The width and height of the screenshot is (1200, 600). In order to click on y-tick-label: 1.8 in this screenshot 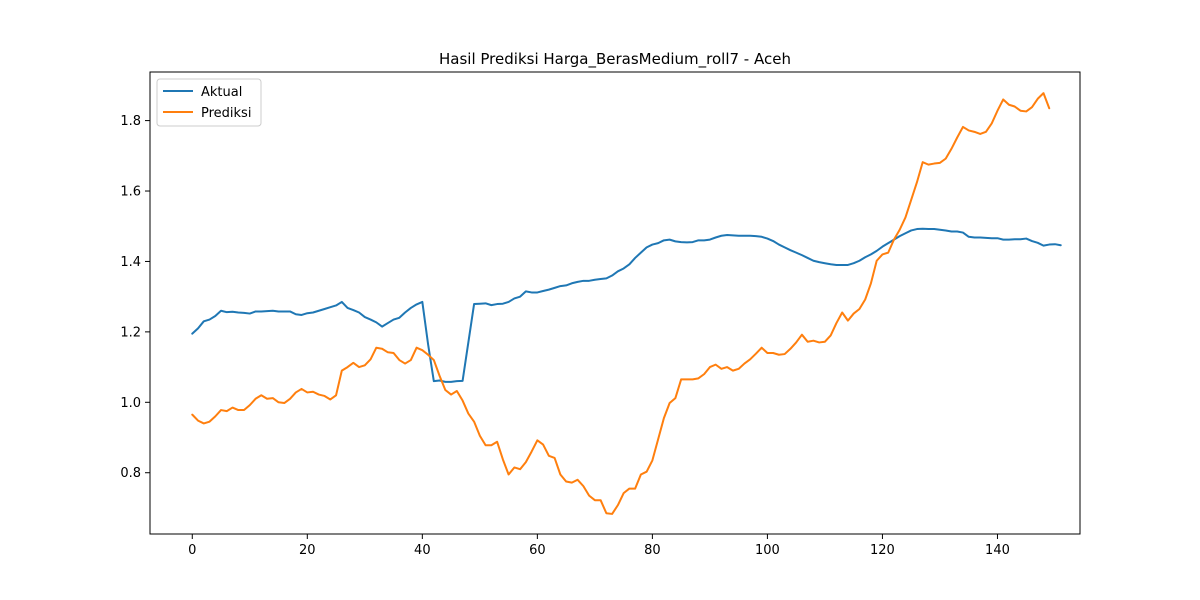, I will do `click(130, 121)`.